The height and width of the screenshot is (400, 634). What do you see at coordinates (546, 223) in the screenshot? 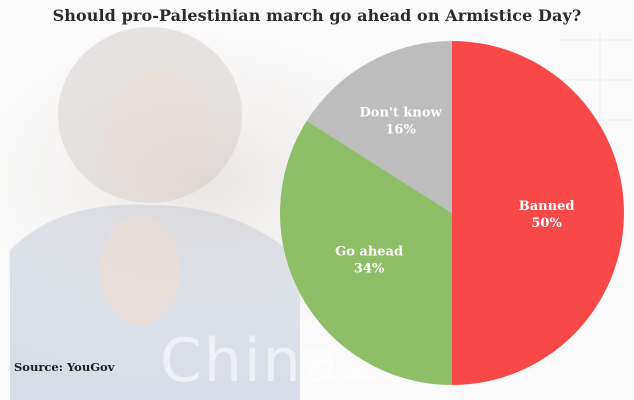
I see `slice-value-label: 50%` at bounding box center [546, 223].